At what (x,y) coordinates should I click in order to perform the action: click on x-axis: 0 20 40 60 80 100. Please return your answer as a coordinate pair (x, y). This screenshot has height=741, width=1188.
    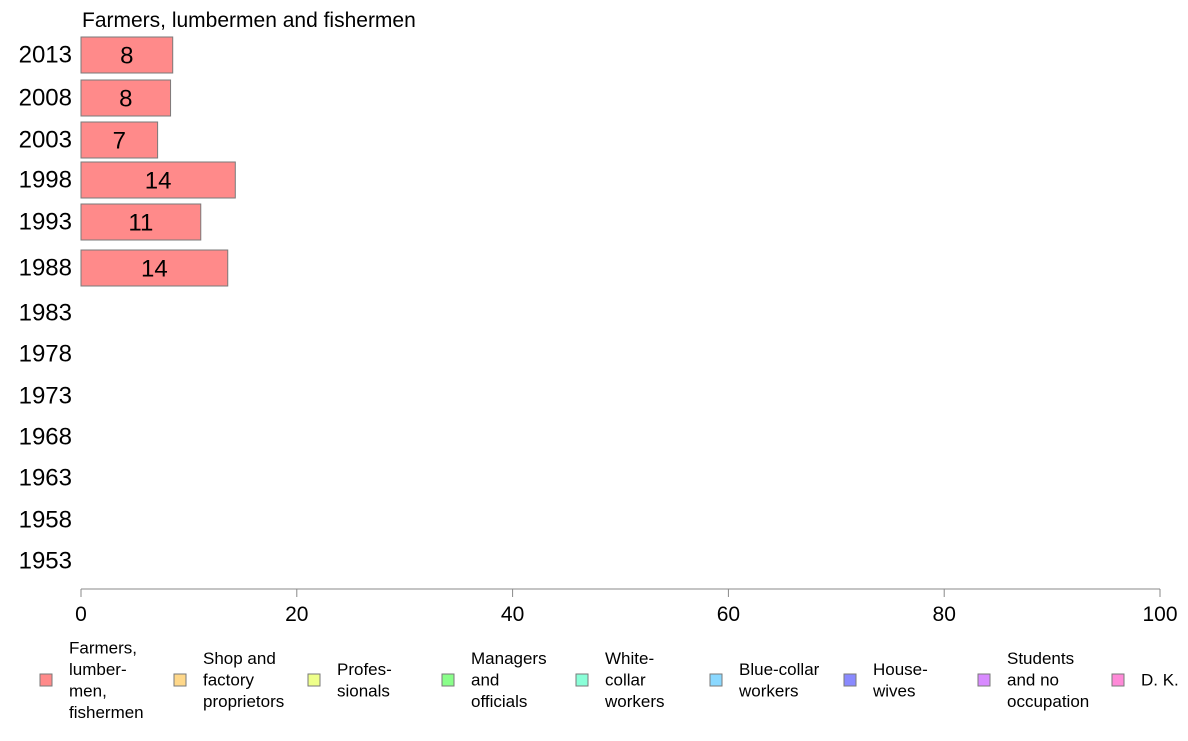
    Looking at the image, I should click on (626, 607).